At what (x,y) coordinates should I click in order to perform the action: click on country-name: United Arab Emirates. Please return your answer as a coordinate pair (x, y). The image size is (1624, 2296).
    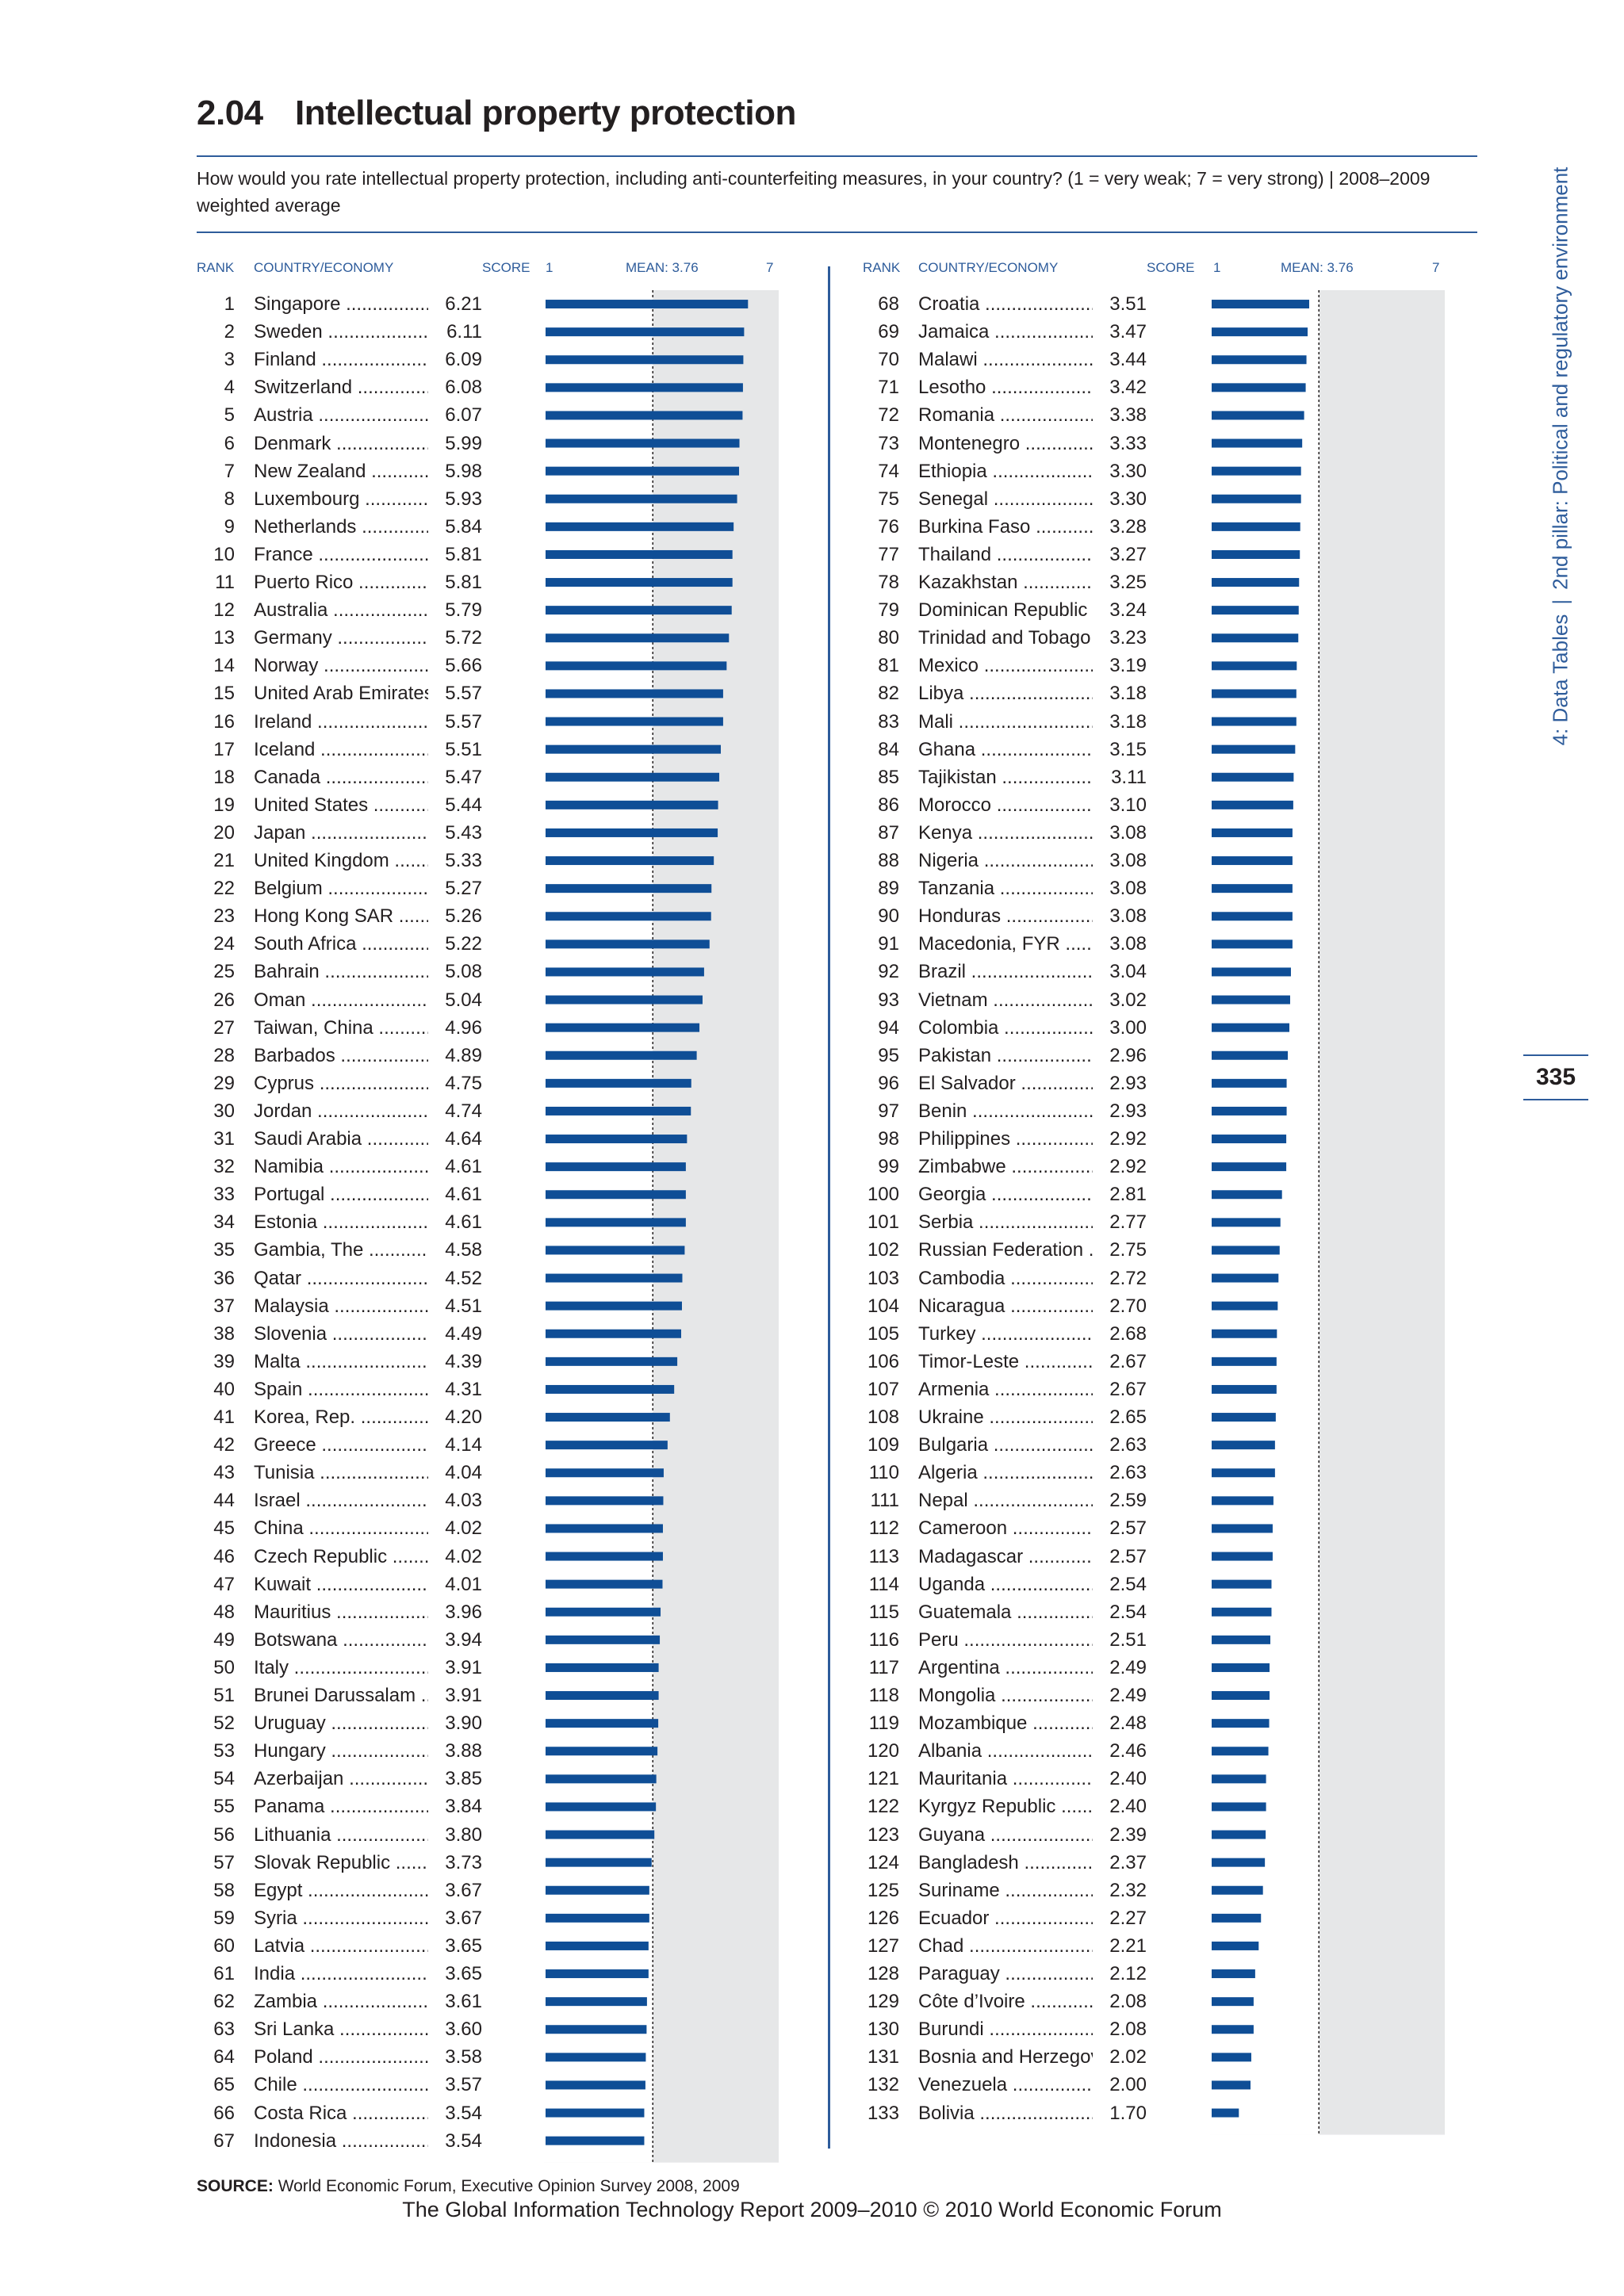
    Looking at the image, I should click on (344, 694).